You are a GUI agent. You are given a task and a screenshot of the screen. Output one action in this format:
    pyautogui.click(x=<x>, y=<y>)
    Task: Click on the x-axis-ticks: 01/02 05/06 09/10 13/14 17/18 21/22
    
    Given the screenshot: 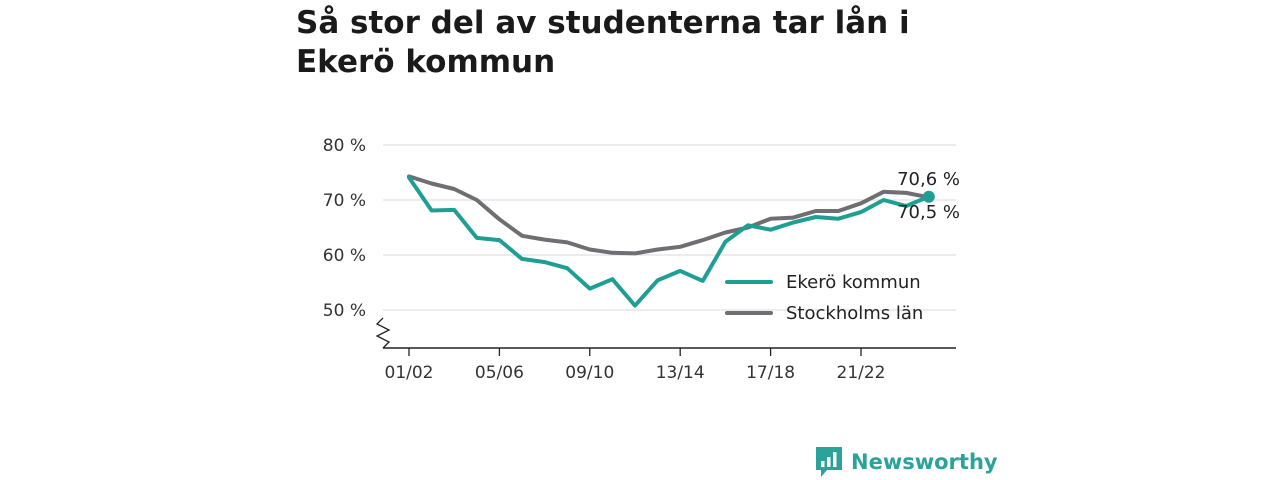 What is the action you would take?
    pyautogui.click(x=635, y=365)
    